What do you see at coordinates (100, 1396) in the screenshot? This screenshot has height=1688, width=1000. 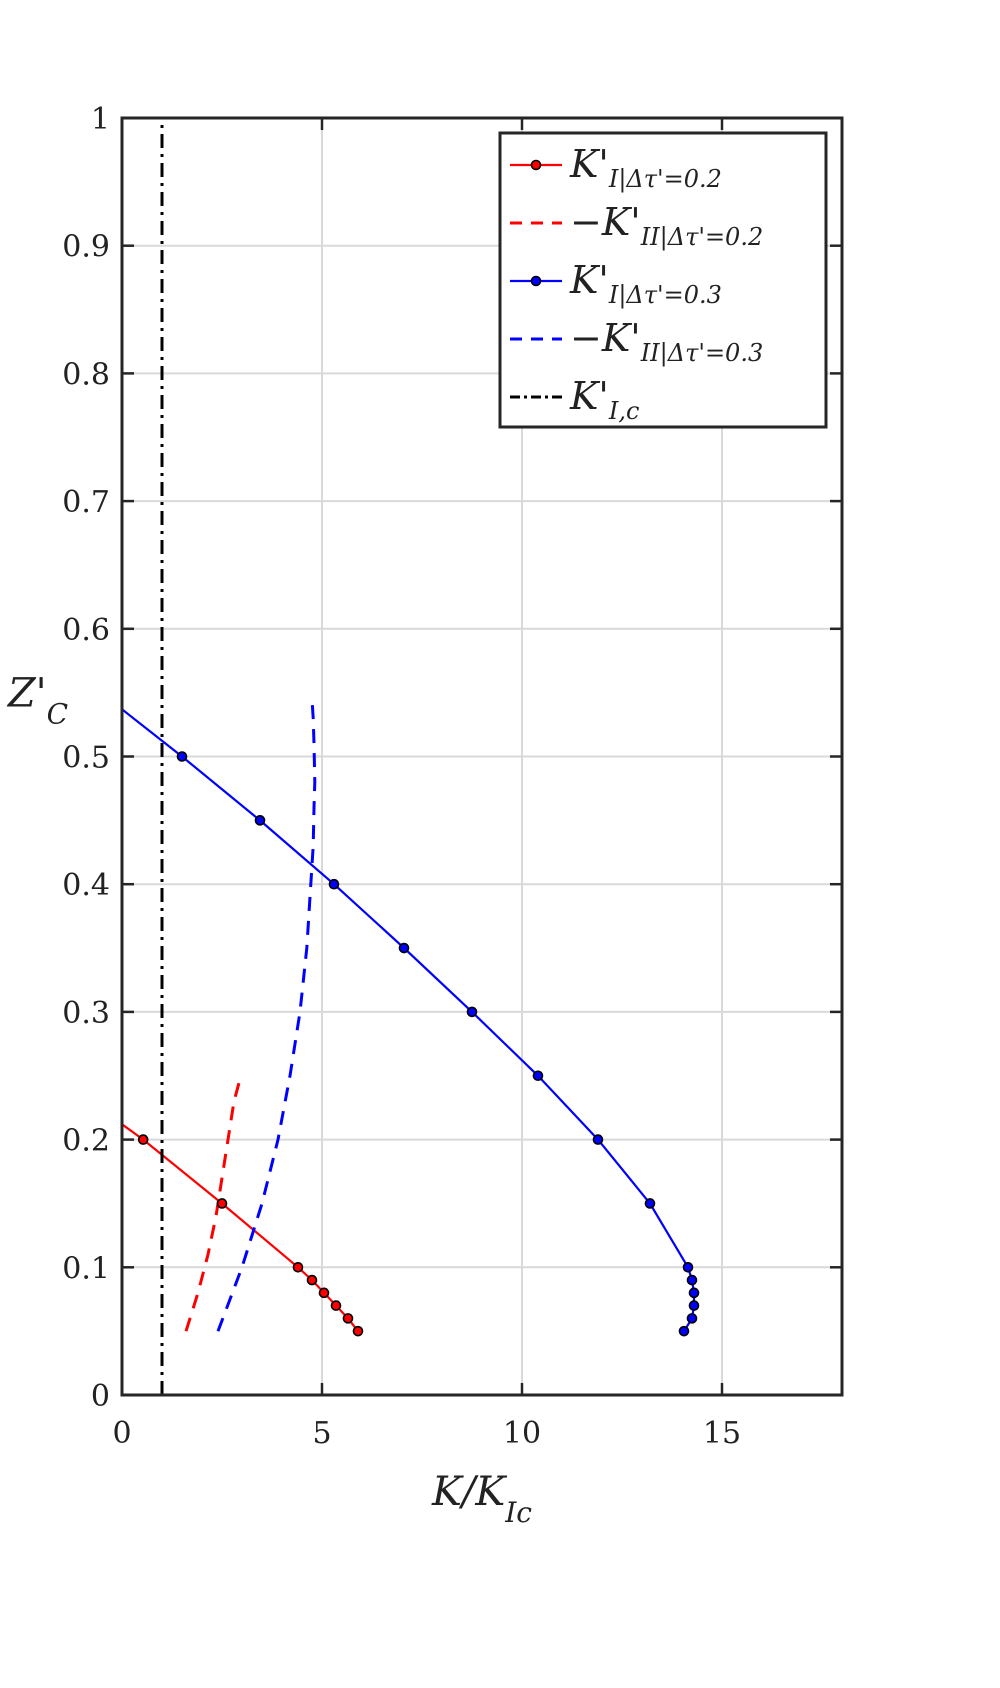 I see `y-tick-label: 0` at bounding box center [100, 1396].